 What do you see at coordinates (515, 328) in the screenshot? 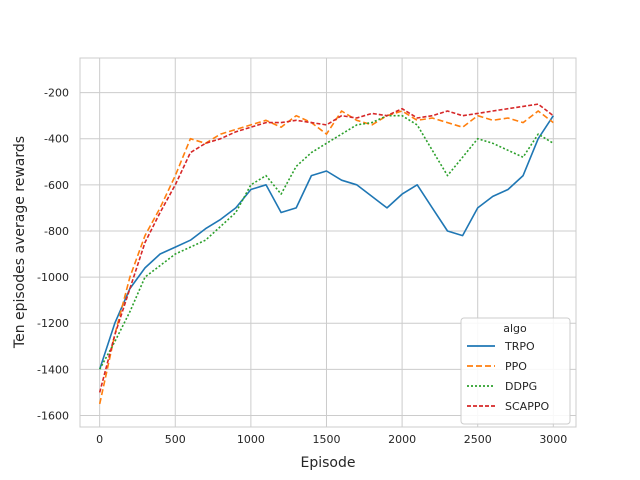
I see `legend-title: algo` at bounding box center [515, 328].